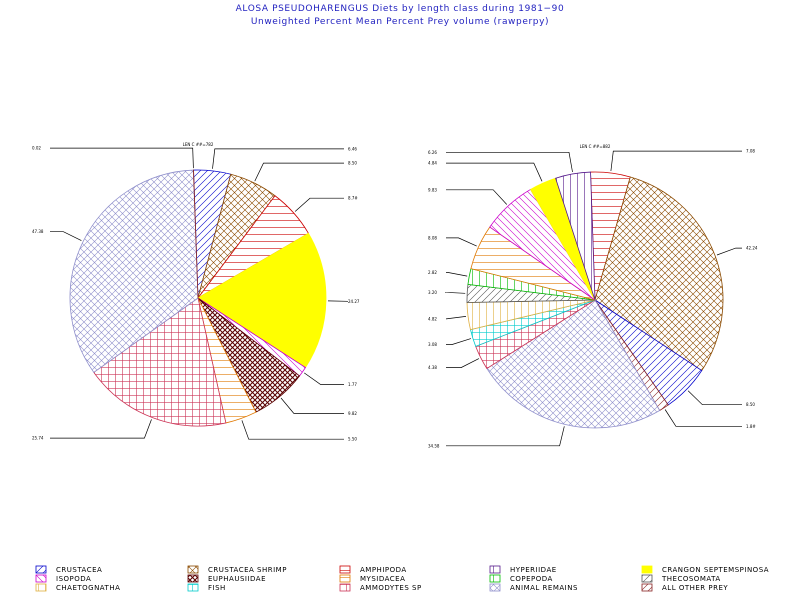 The image size is (800, 600). I want to click on pie-title-1: LEN C ##=782, so click(198, 144).